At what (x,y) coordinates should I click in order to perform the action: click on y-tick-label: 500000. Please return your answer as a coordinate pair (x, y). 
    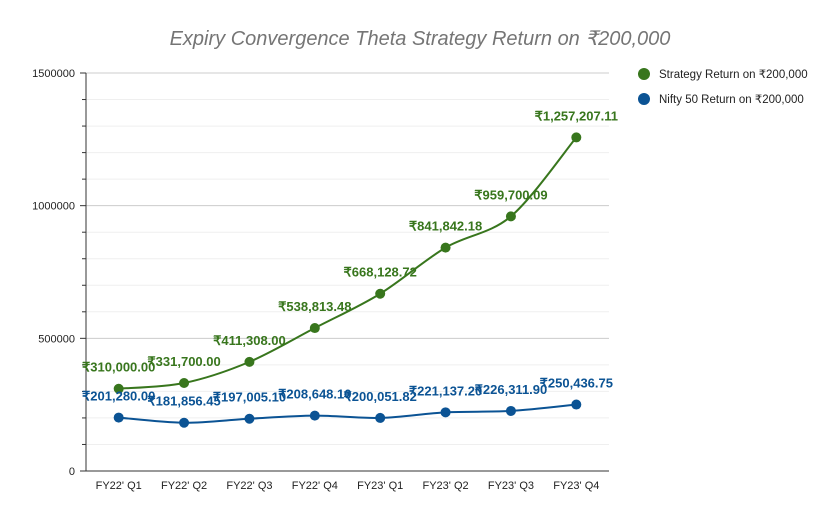
    Looking at the image, I should click on (56, 339).